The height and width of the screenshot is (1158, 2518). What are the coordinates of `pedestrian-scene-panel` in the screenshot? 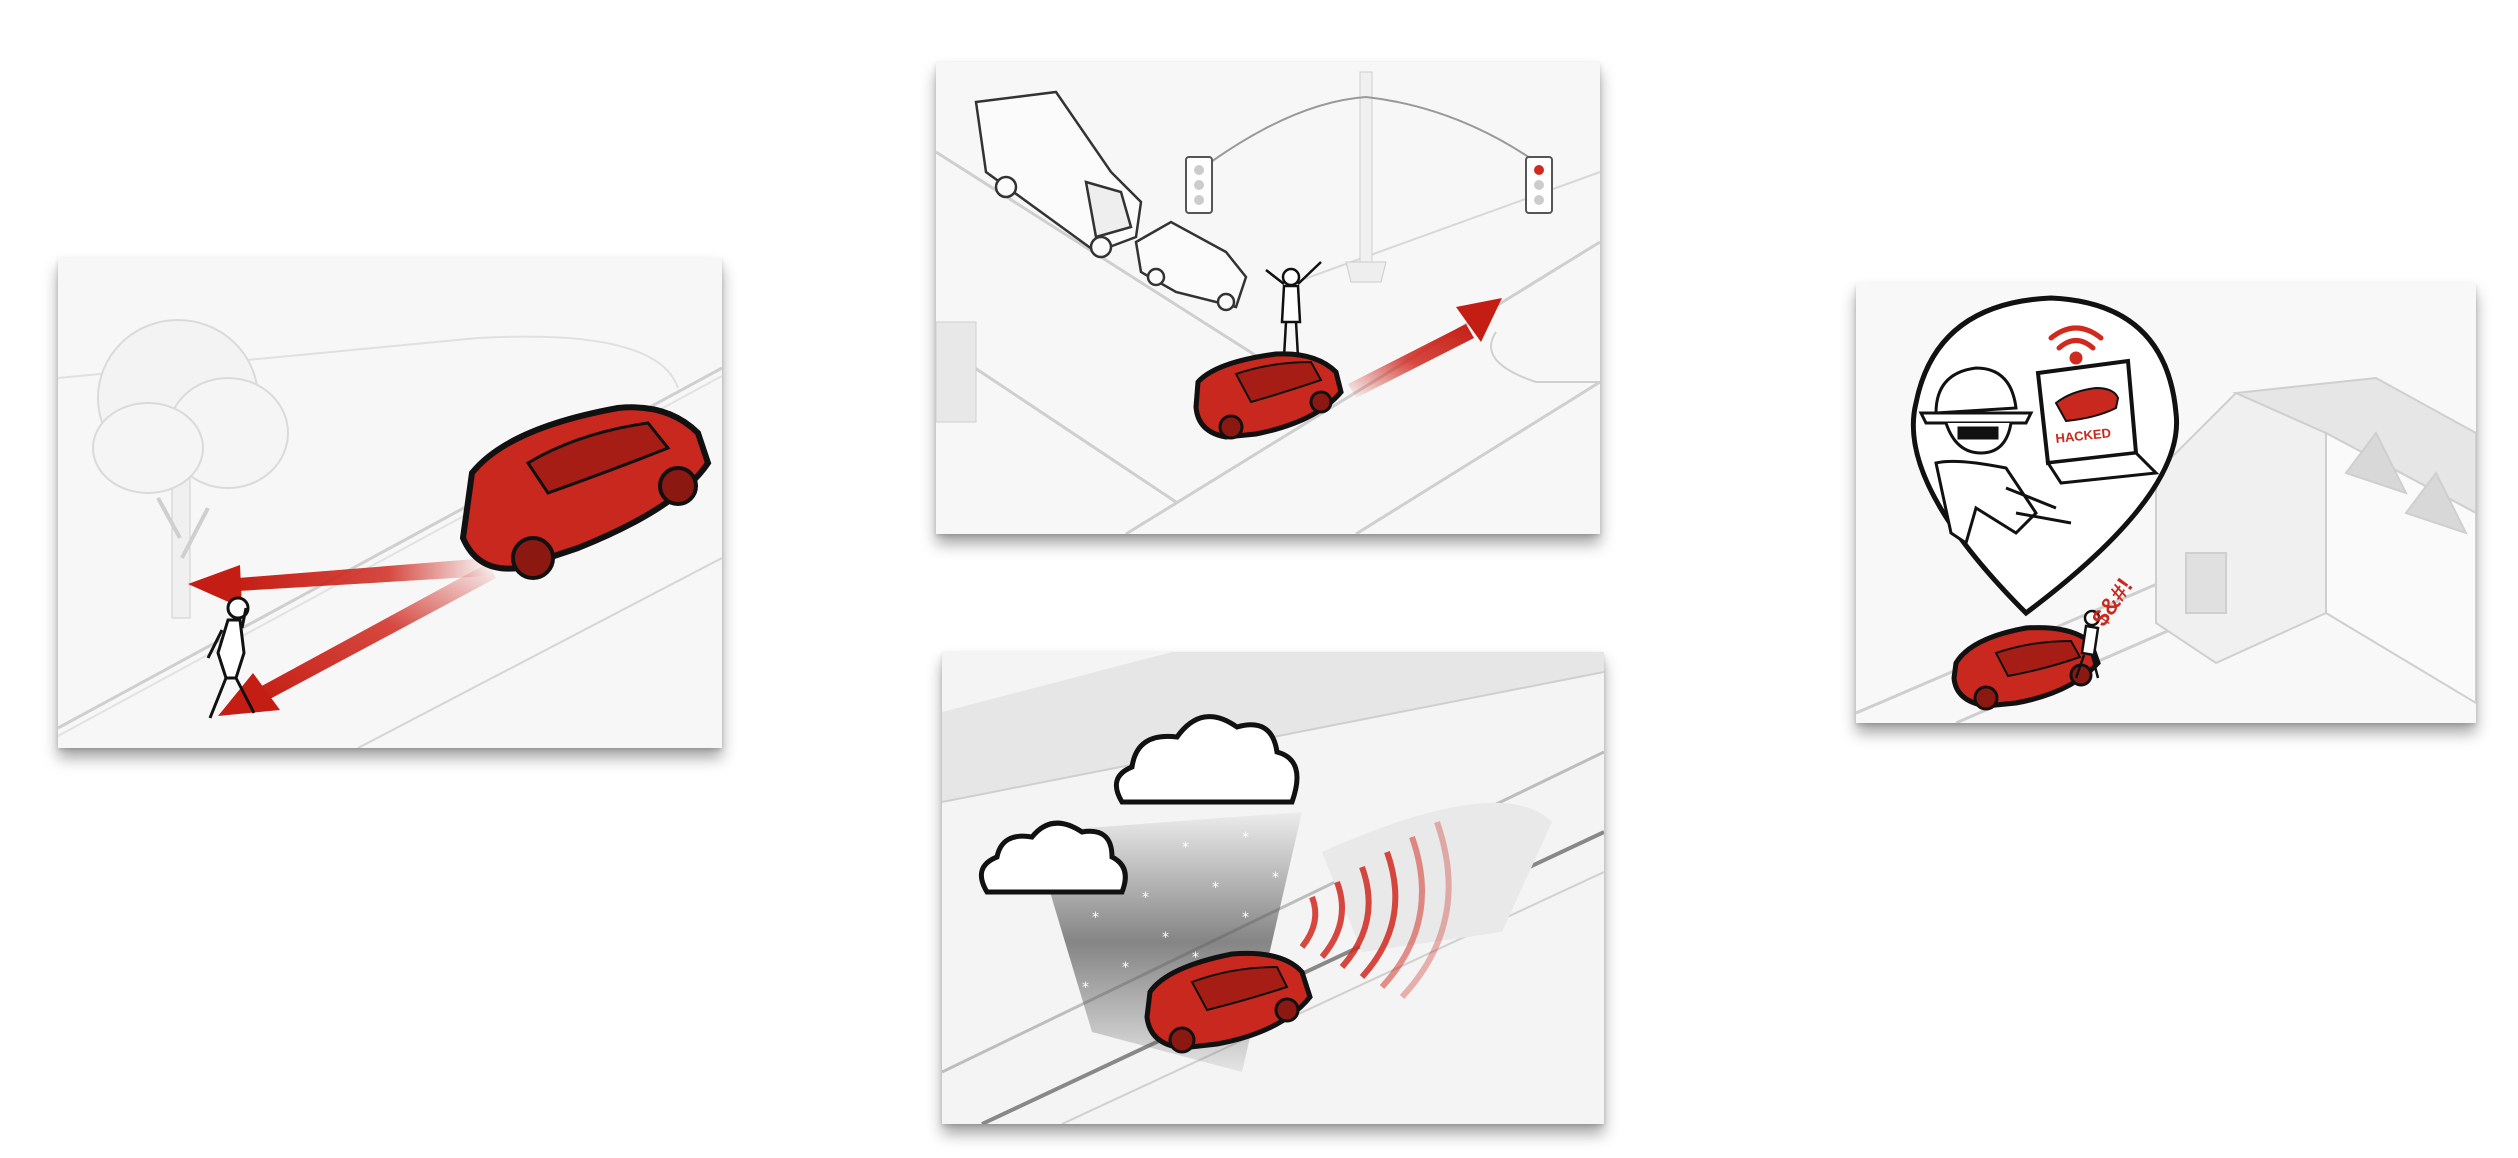 It's located at (390, 503).